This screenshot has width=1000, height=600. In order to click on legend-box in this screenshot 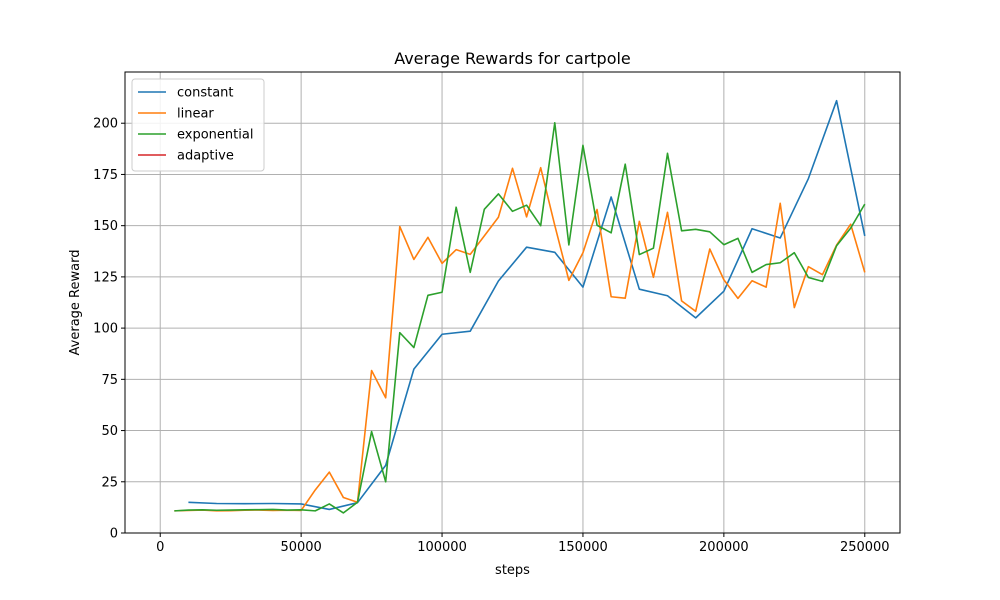, I will do `click(198, 125)`.